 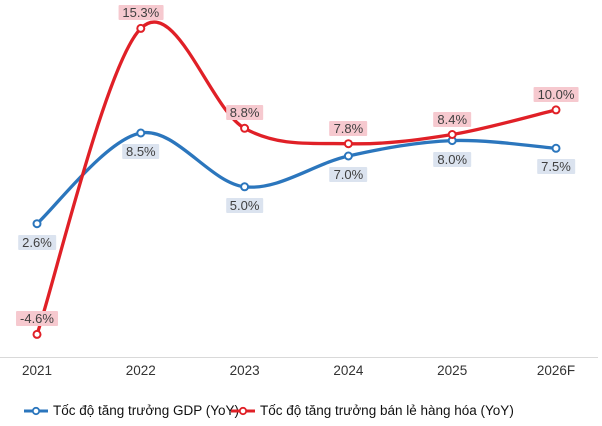 What do you see at coordinates (387, 410) in the screenshot?
I see `legend-label-retail: Tốc độ tăng trưởng bán lẻ hàng hóa (YoY)` at bounding box center [387, 410].